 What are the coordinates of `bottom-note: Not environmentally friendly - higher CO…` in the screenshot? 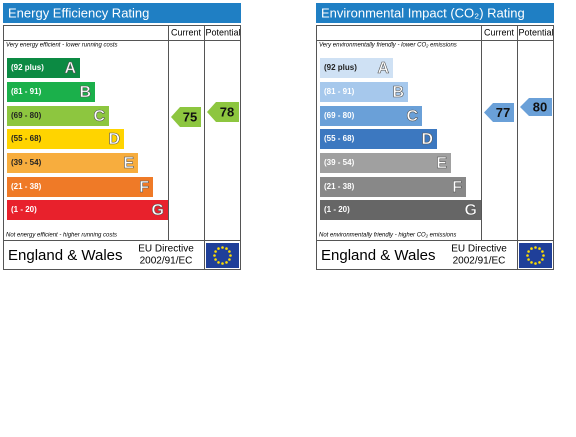 It's located at (387, 236).